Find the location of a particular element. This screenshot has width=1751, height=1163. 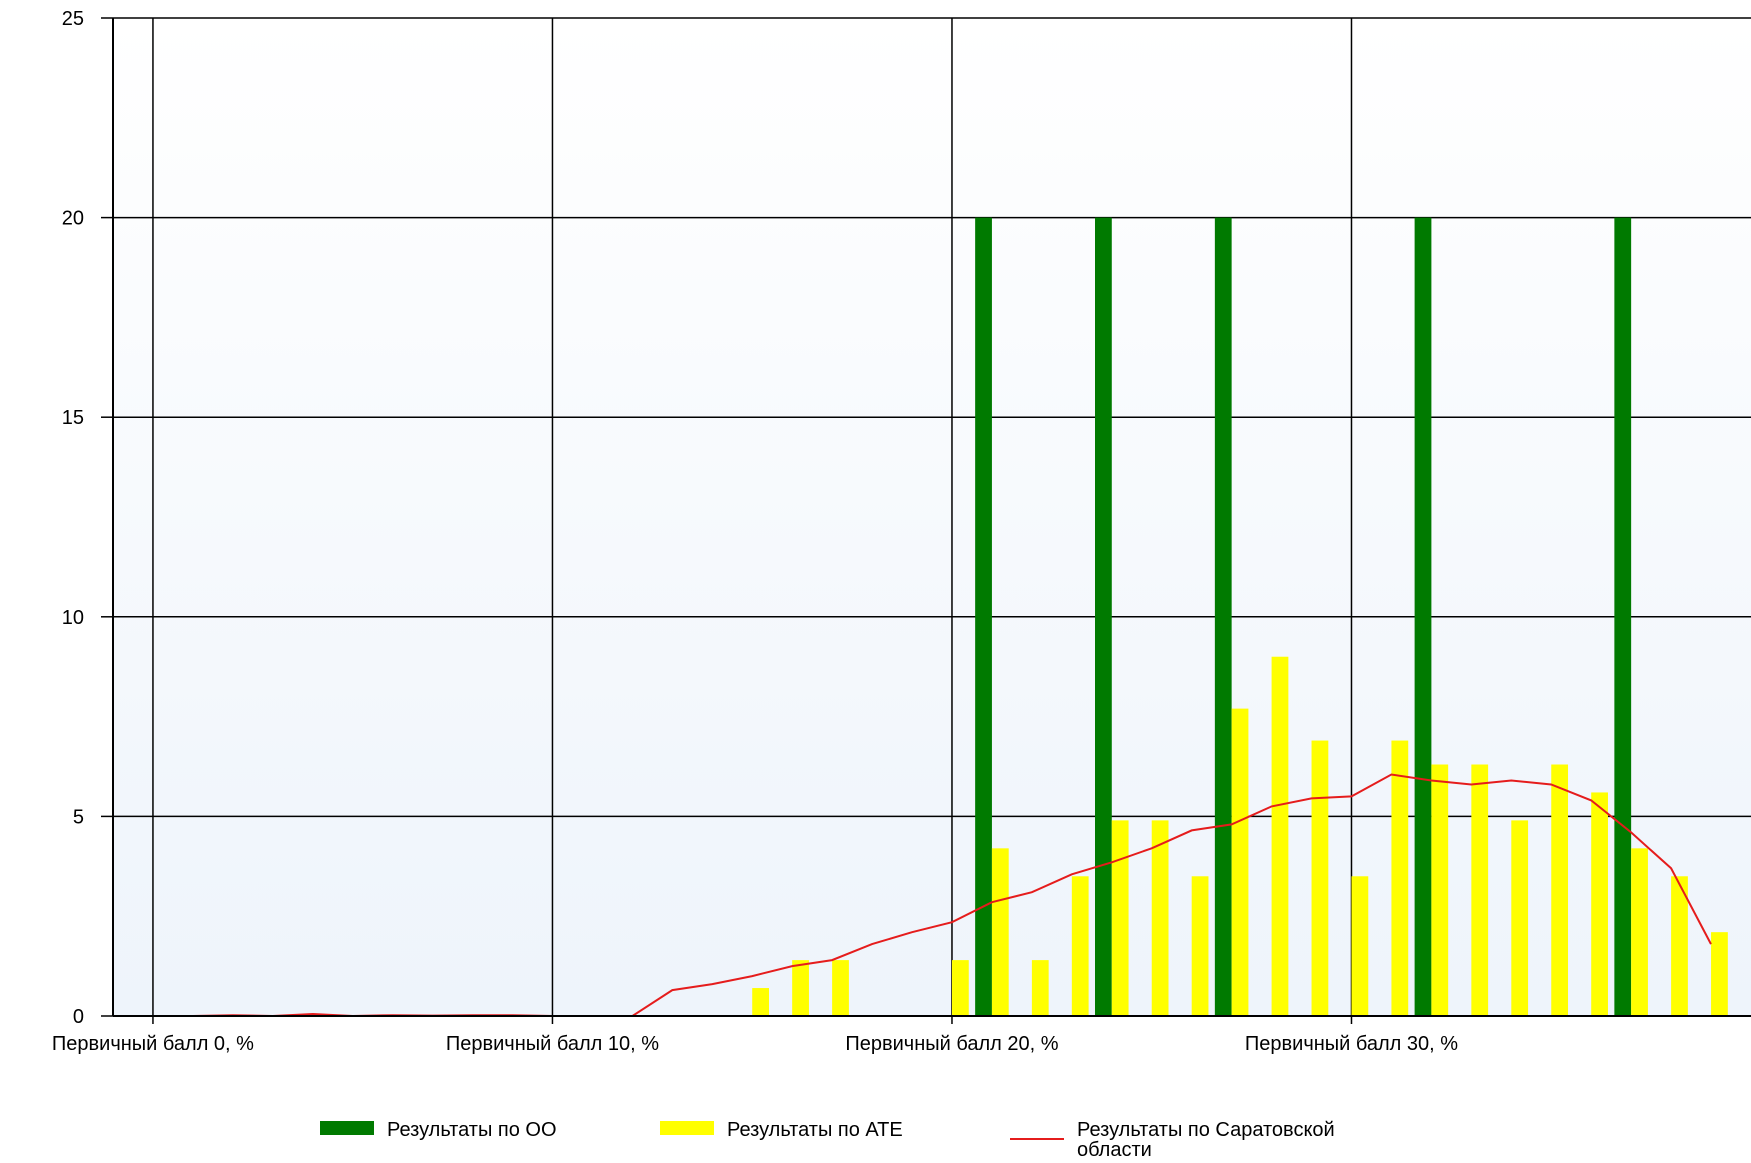

y-tick-label-10: 10 is located at coordinates (73, 618).